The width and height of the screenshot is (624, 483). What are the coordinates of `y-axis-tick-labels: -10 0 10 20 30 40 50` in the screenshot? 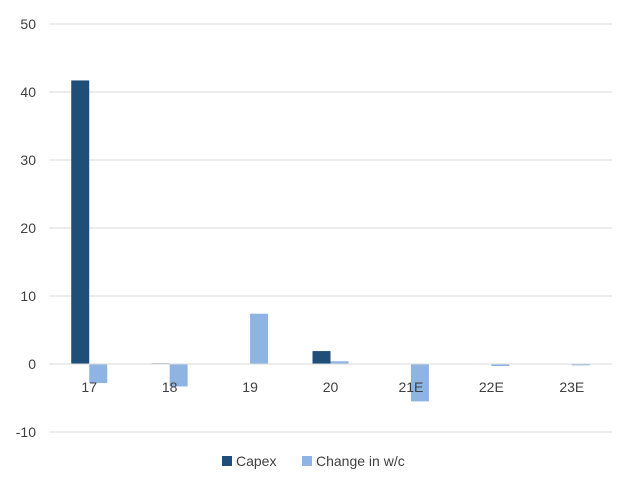 It's located at (26, 228).